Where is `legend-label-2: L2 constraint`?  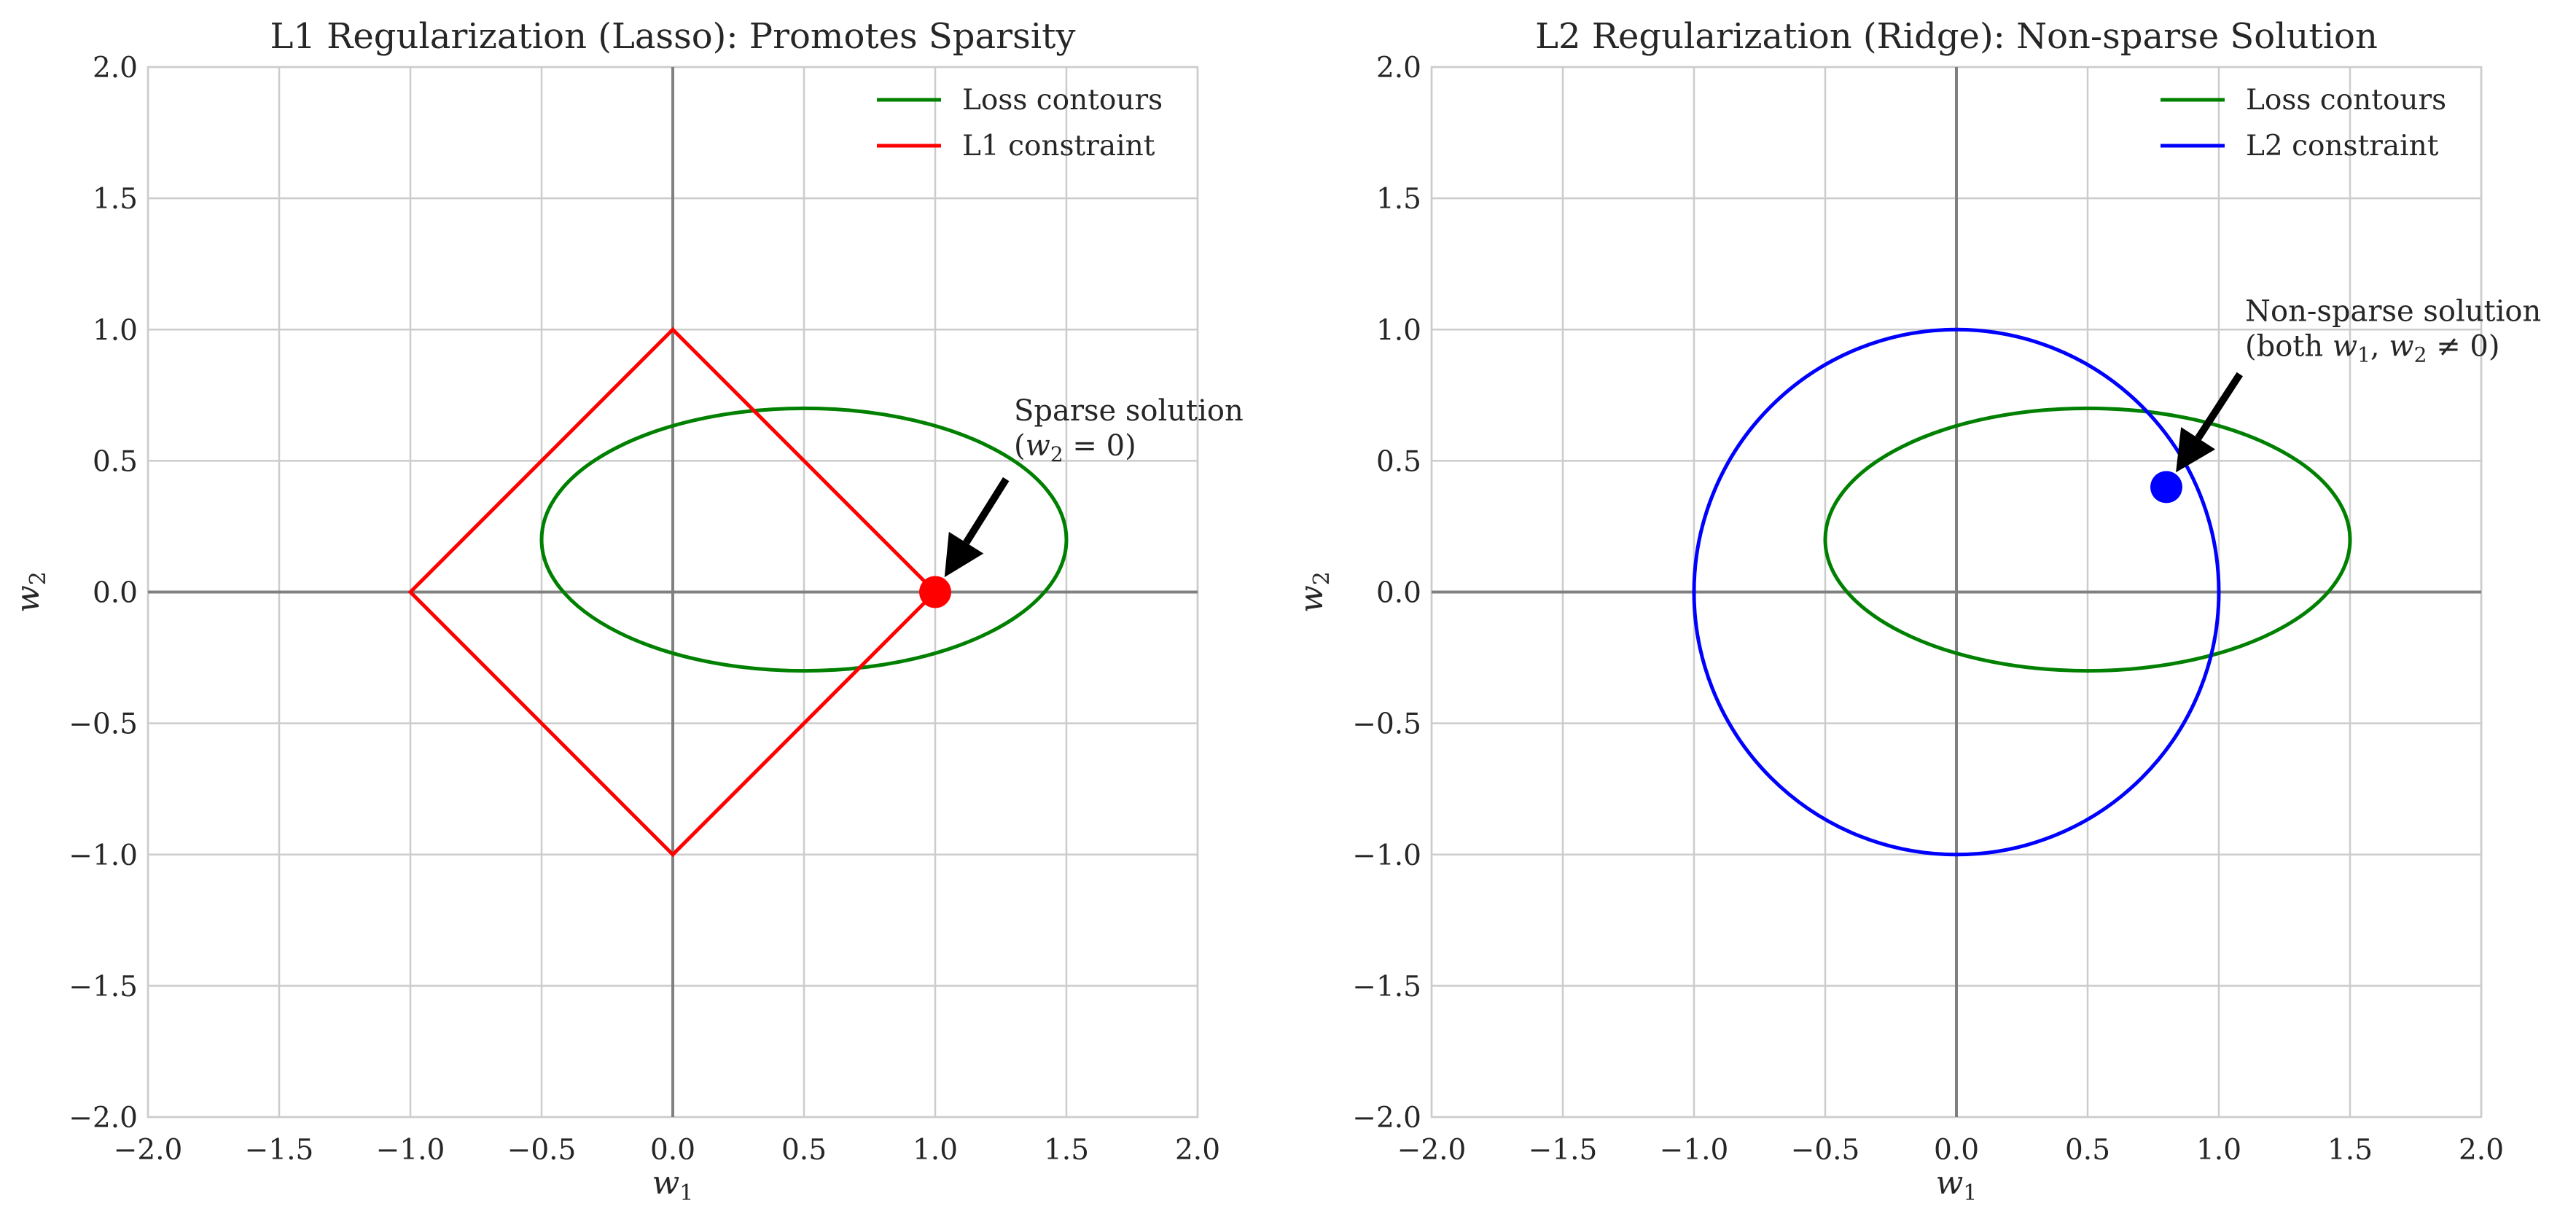 legend-label-2: L2 constraint is located at coordinates (2342, 146).